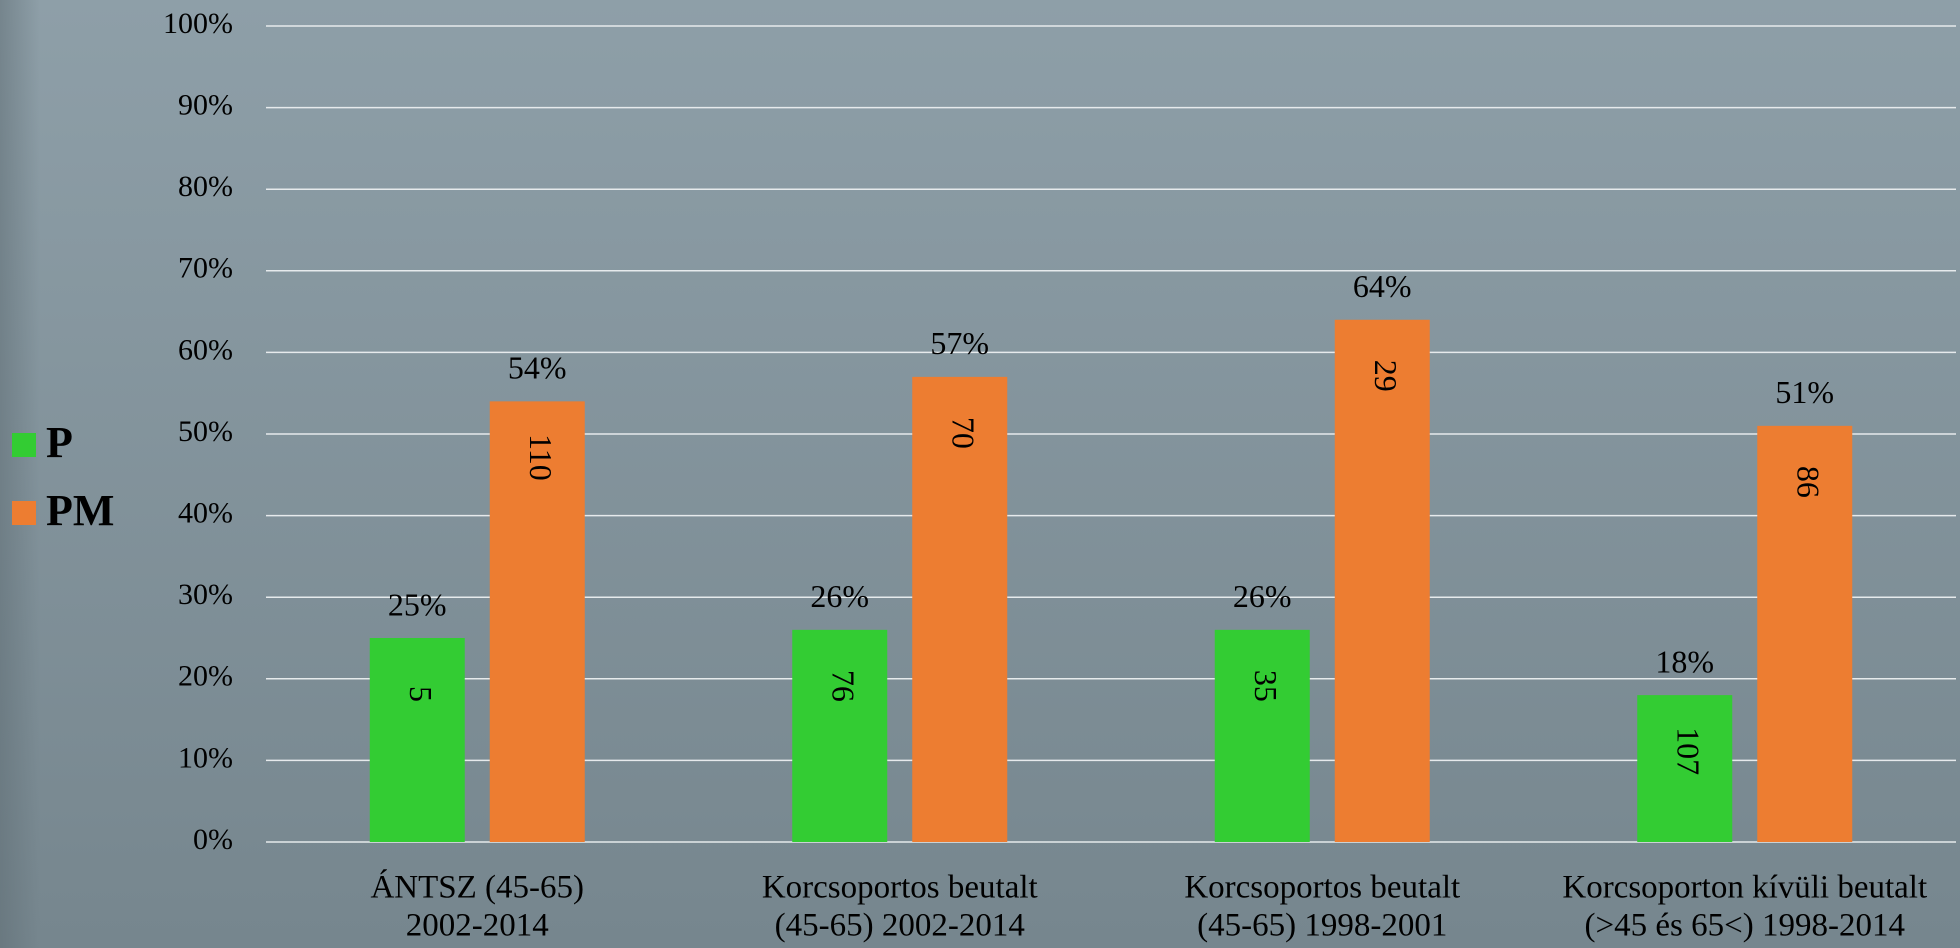 This screenshot has width=1960, height=948. What do you see at coordinates (198, 23) in the screenshot?
I see `y-tick-label: 100%` at bounding box center [198, 23].